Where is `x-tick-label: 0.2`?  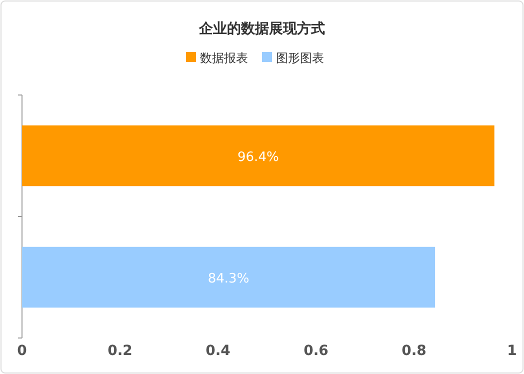
x-tick-label: 0.2 is located at coordinates (120, 351).